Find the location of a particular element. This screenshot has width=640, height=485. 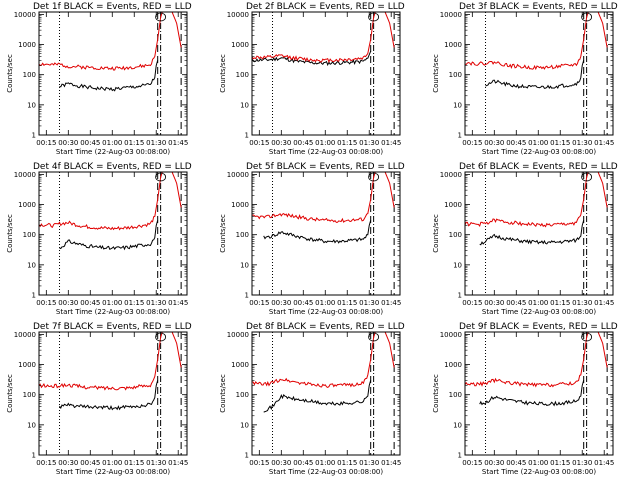

panel-title: Det 1f BLACK = Events, RED = LLD is located at coordinates (112, 7).